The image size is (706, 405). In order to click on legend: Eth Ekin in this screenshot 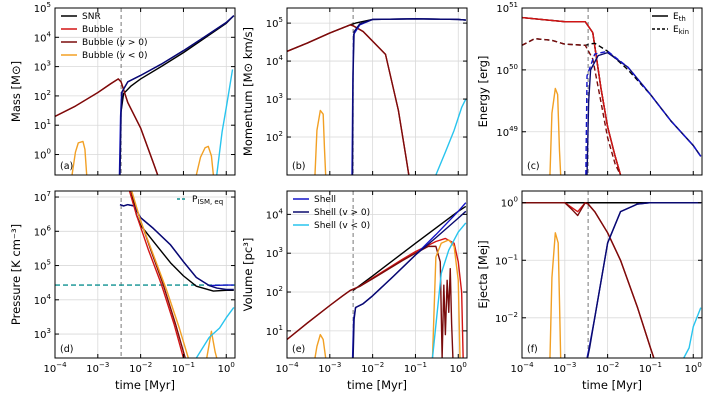, I will do `click(670, 24)`.